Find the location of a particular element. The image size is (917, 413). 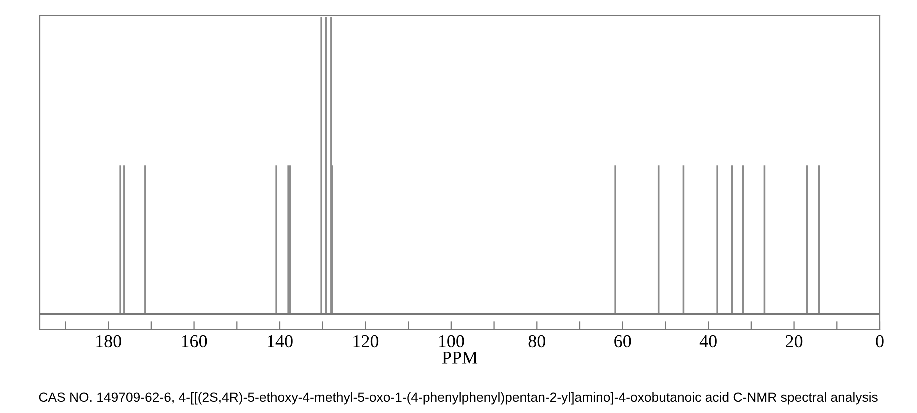

x-tick-label: 160 is located at coordinates (195, 341).